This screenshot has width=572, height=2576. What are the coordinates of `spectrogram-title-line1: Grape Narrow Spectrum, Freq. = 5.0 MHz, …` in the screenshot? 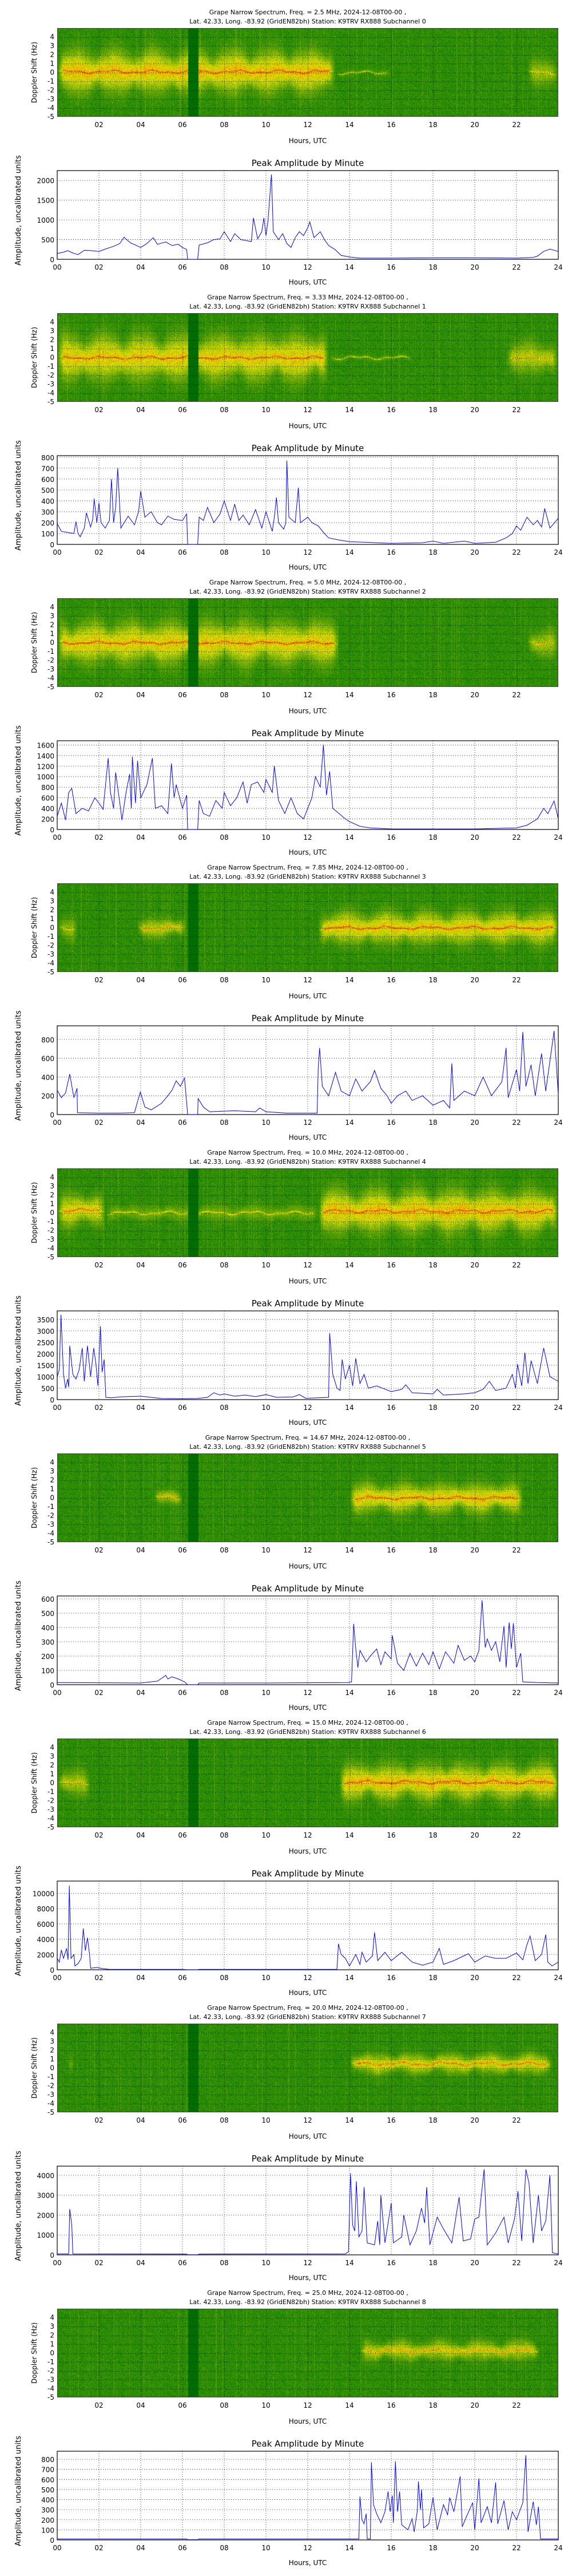 It's located at (308, 582).